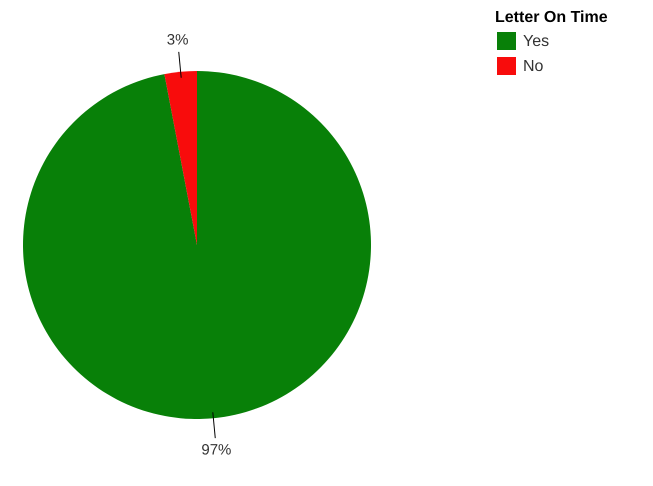 Image resolution: width=653 pixels, height=486 pixels. Describe the element at coordinates (216, 450) in the screenshot. I see `data-label: 97%` at that location.